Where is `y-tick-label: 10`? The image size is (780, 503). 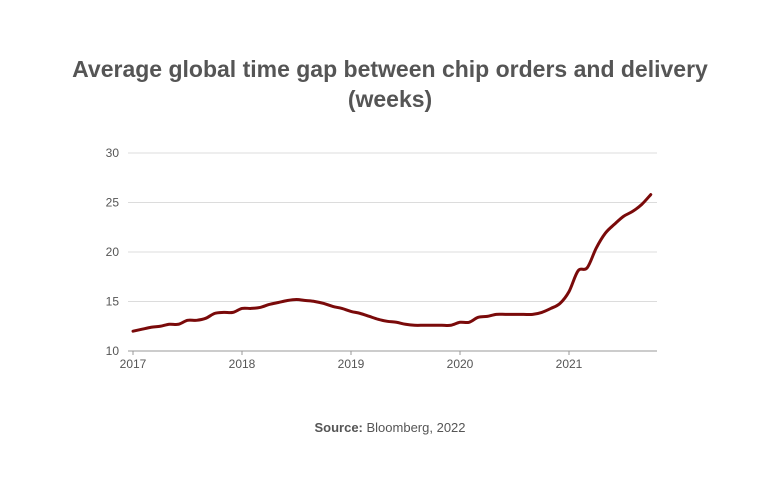 y-tick-label: 10 is located at coordinates (113, 351).